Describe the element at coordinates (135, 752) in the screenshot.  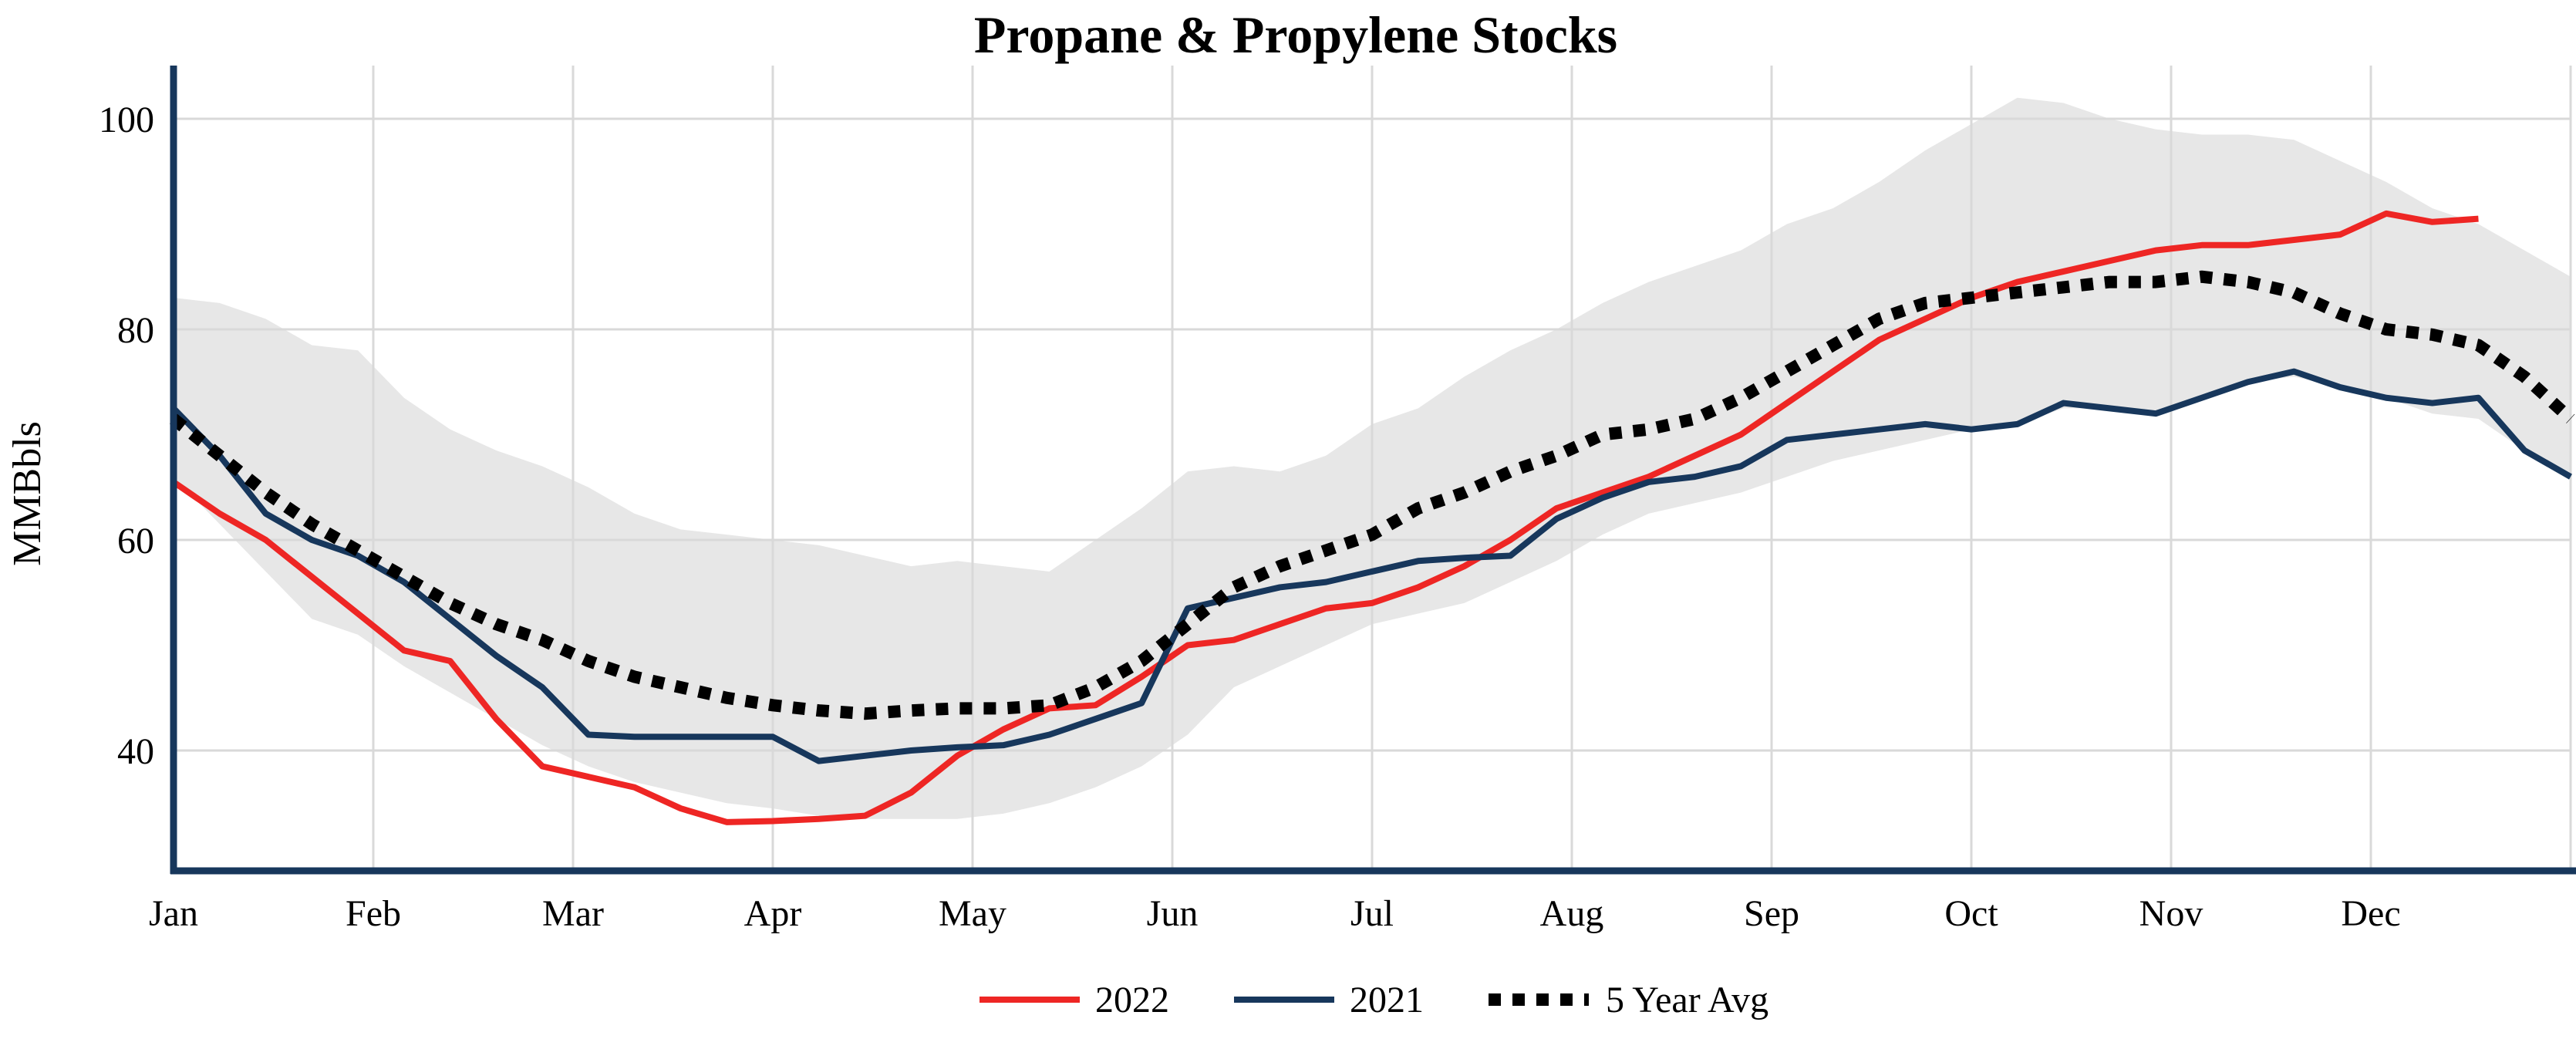
I see `y-tick-label: 40` at that location.